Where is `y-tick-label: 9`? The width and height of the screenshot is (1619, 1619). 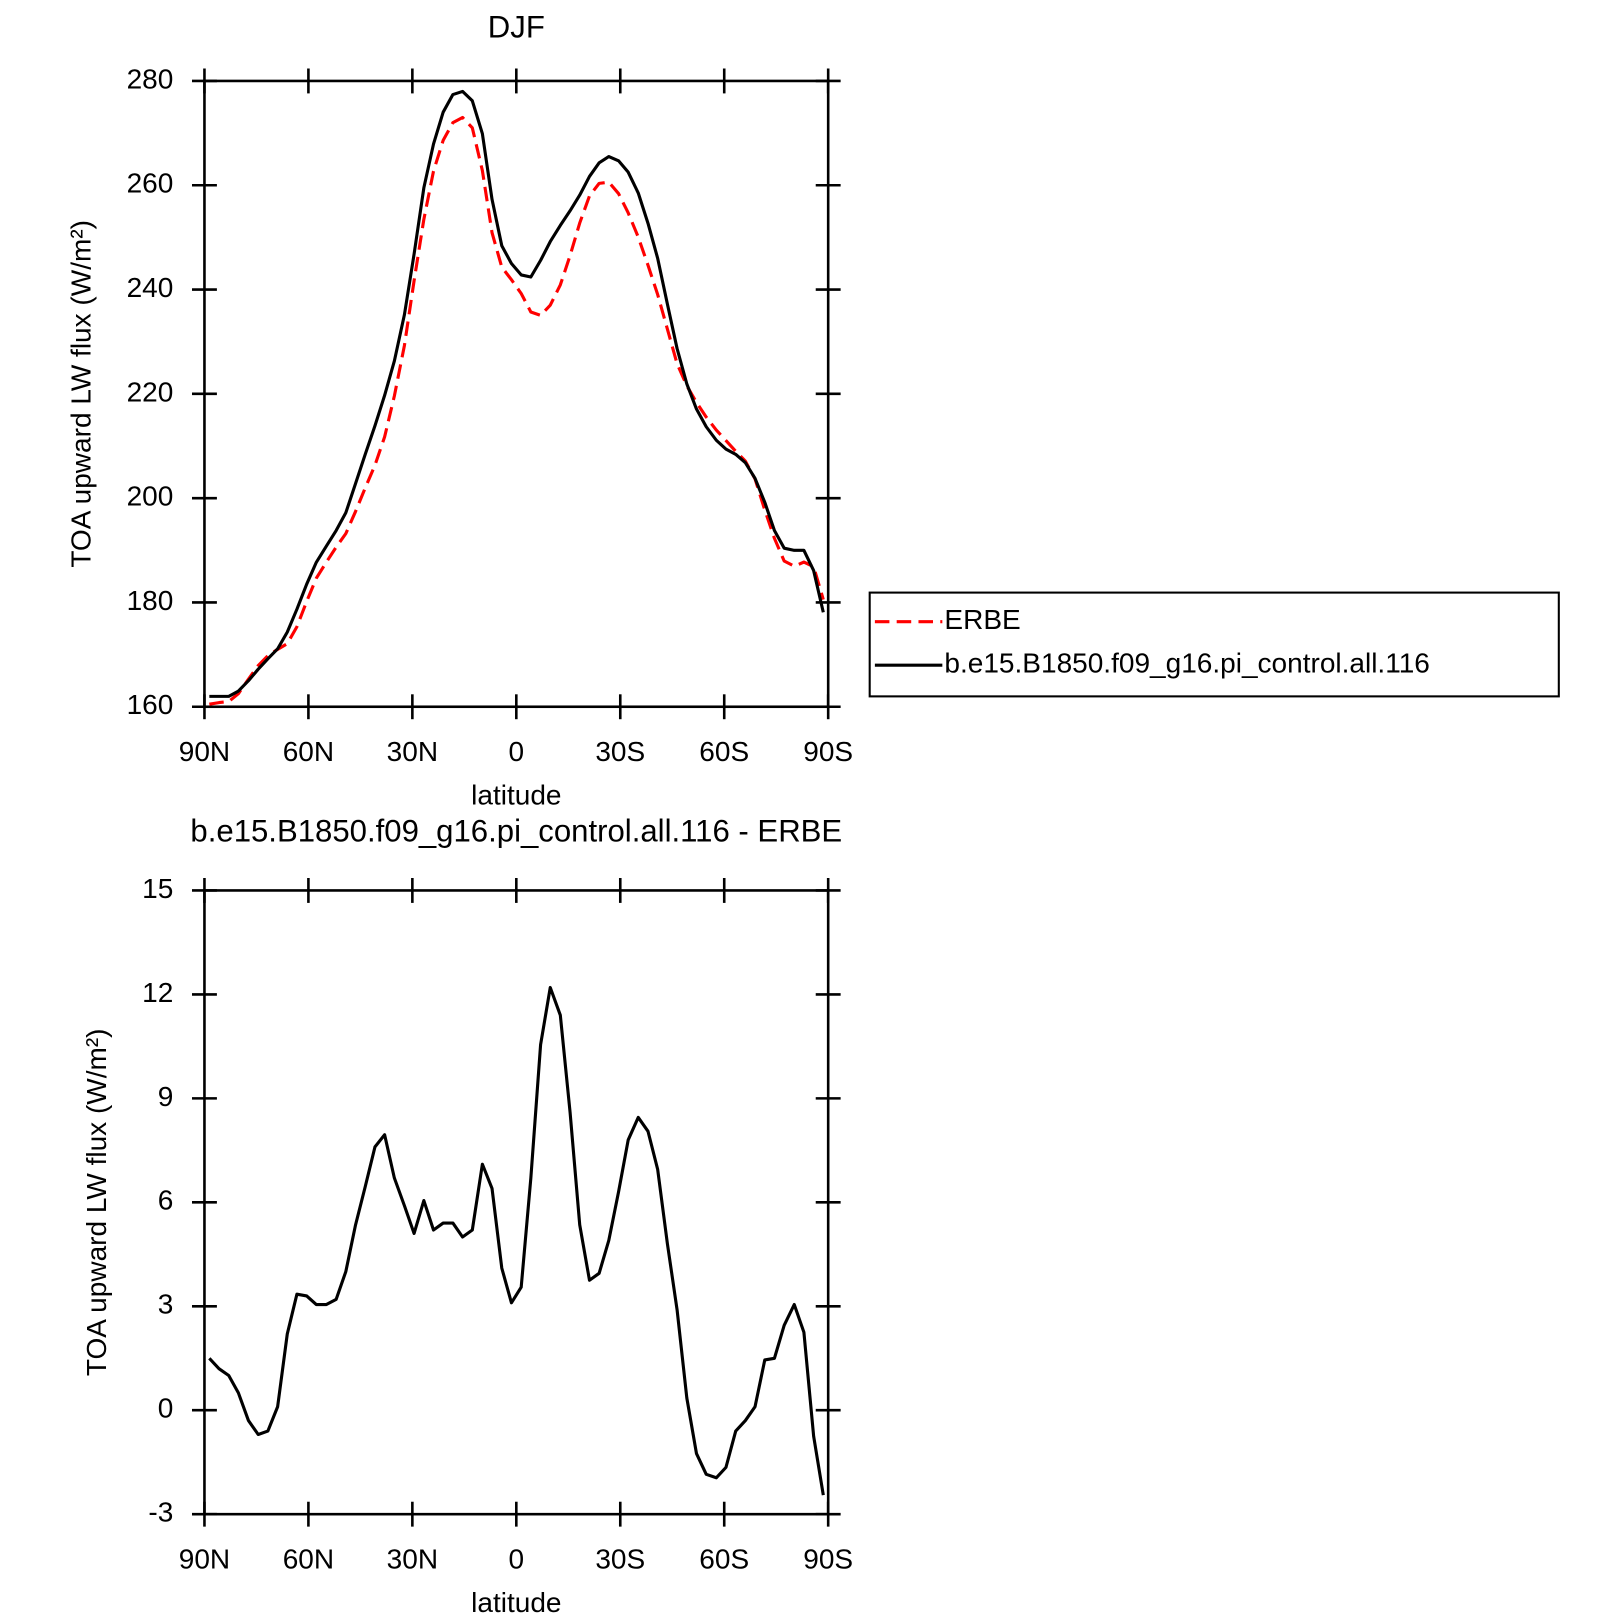 y-tick-label: 9 is located at coordinates (166, 1096).